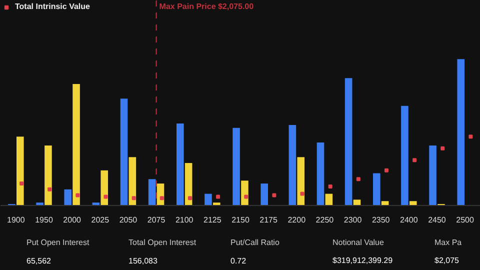 The image size is (480, 270). Describe the element at coordinates (465, 220) in the screenshot. I see `x-tick-label: 2500` at that location.